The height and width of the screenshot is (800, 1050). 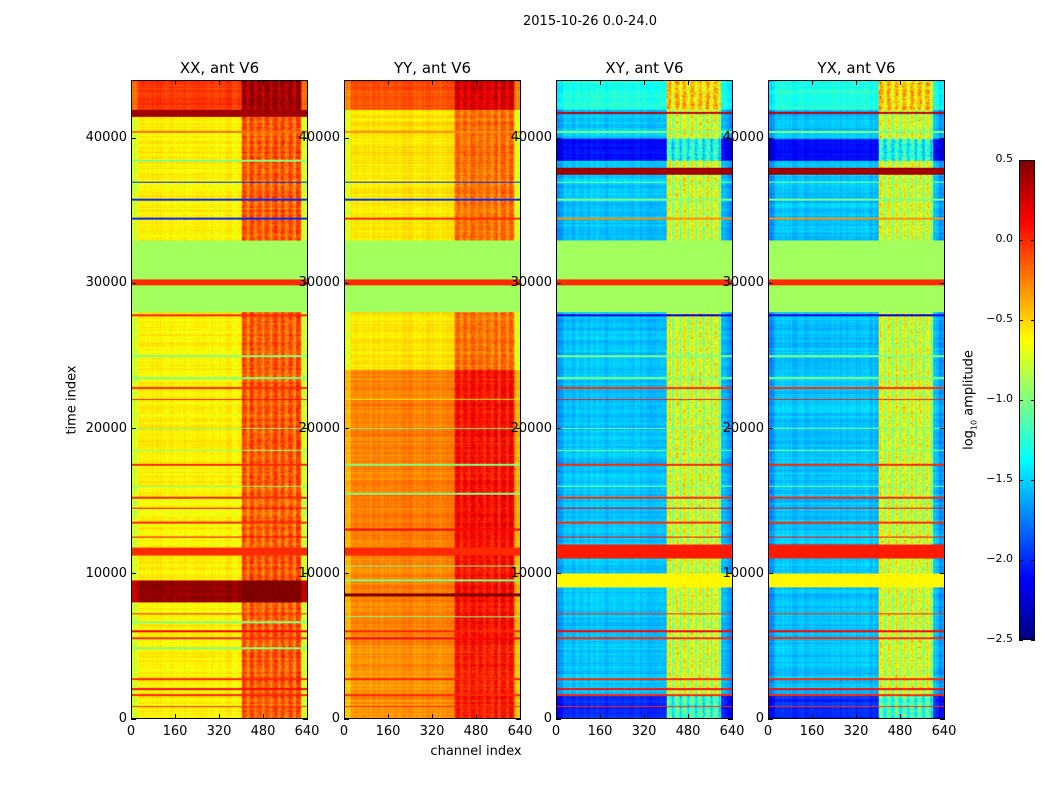 What do you see at coordinates (432, 68) in the screenshot?
I see `panel-title: YY, ant V6` at bounding box center [432, 68].